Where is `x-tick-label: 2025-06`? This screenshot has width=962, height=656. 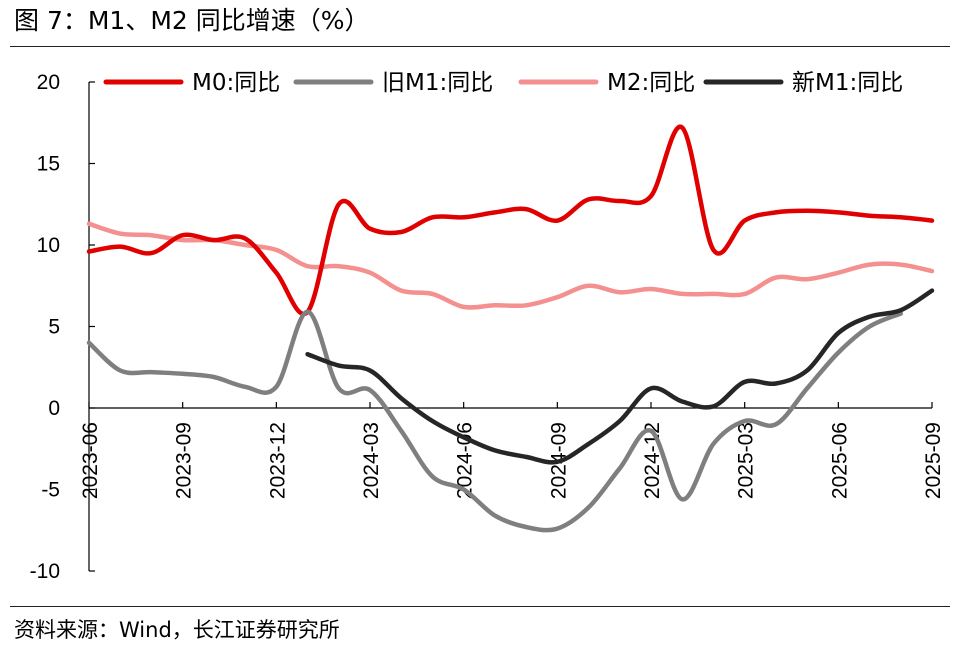 x-tick-label: 2025-06 is located at coordinates (839, 460).